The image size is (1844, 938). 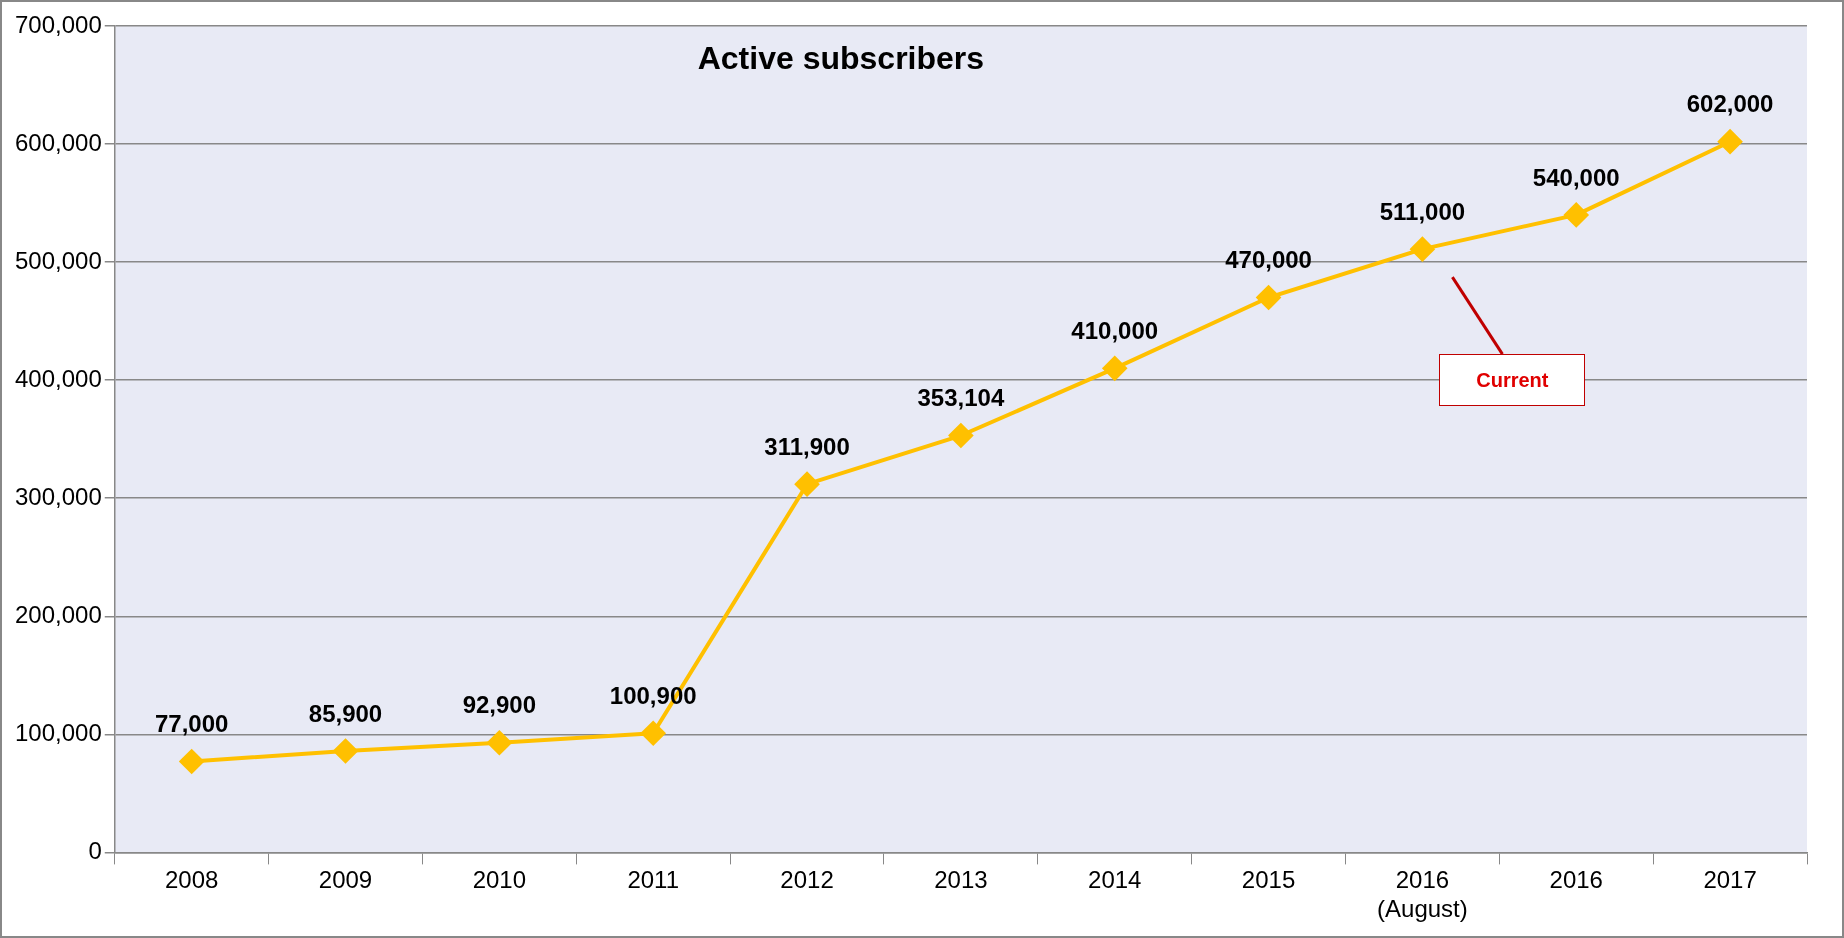 What do you see at coordinates (1268, 260) in the screenshot?
I see `text: 470,000` at bounding box center [1268, 260].